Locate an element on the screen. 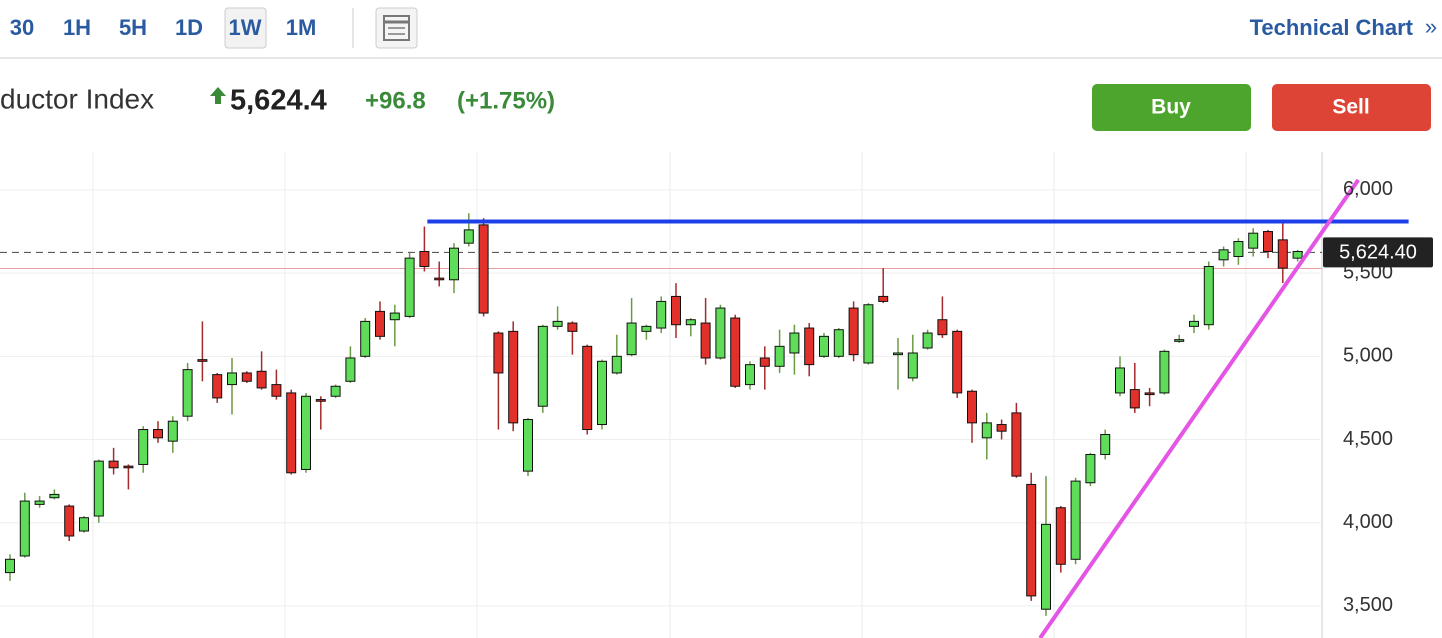 This screenshot has width=1442, height=638. sell-label: Sell is located at coordinates (1350, 107).